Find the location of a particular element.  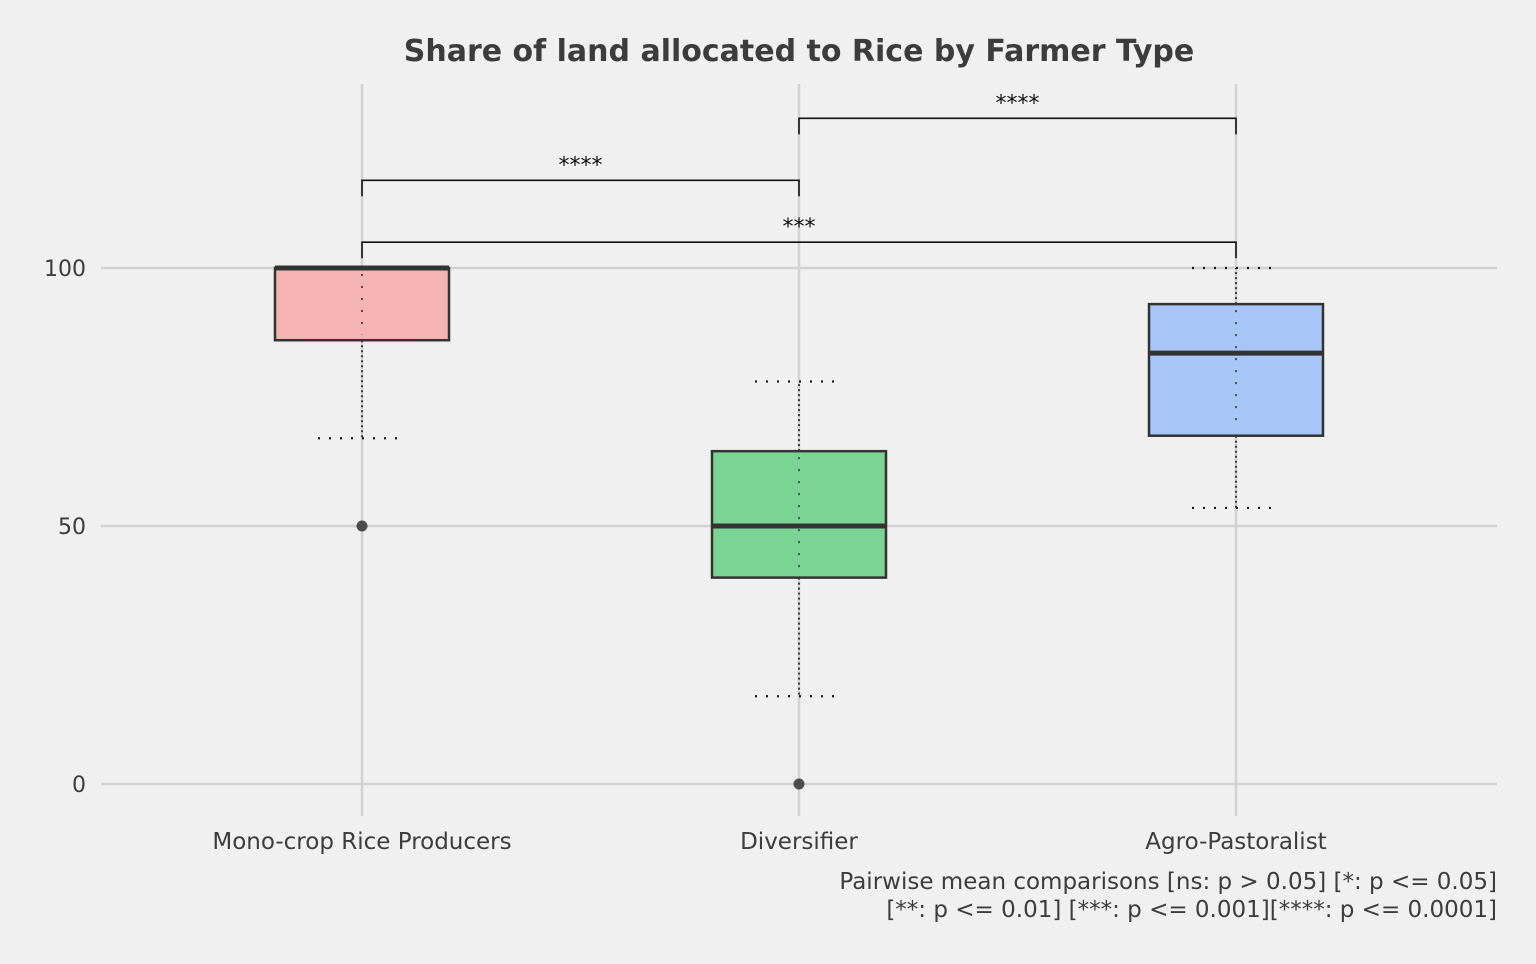

y-tick-label: 50 is located at coordinates (72, 527).